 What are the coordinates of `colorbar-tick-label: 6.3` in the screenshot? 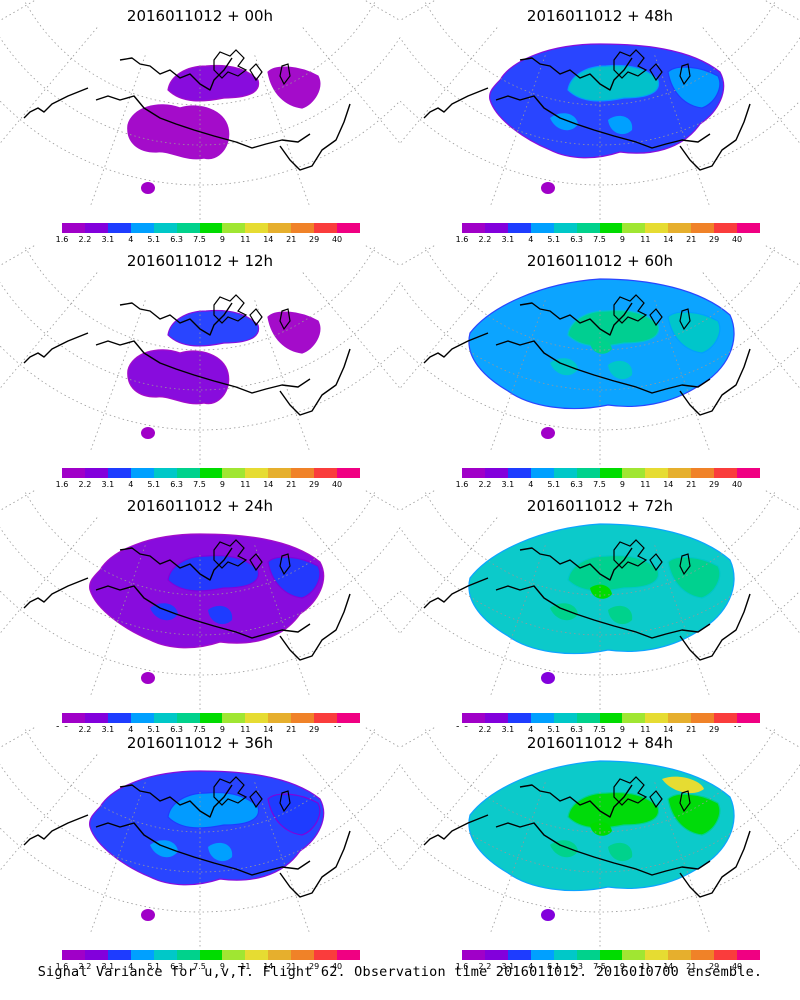 It's located at (576, 484).